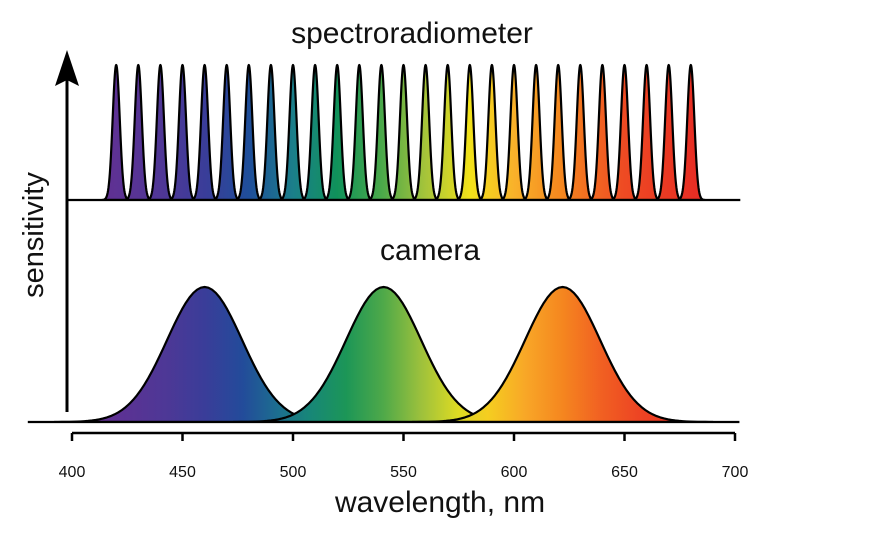  Describe the element at coordinates (439, 502) in the screenshot. I see `x-axis-label: wavelength, nm` at that location.